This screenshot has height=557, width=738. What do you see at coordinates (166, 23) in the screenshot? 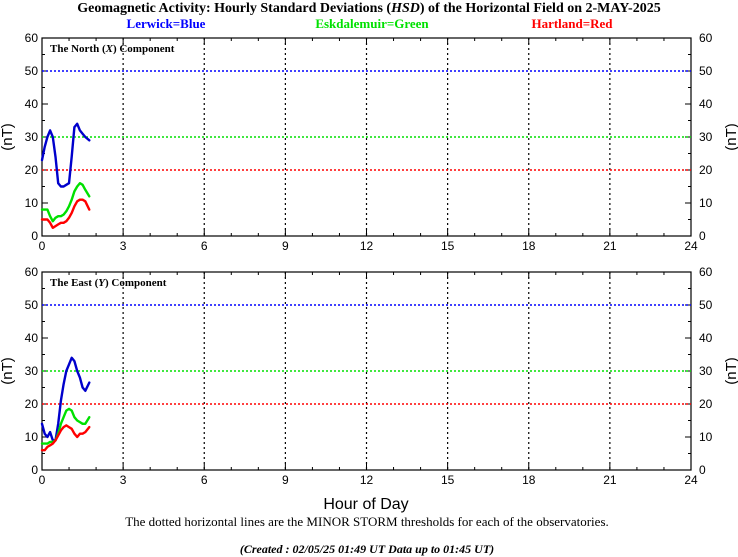
I see `legend-lerwick: Lerwick=Blue` at bounding box center [166, 23].